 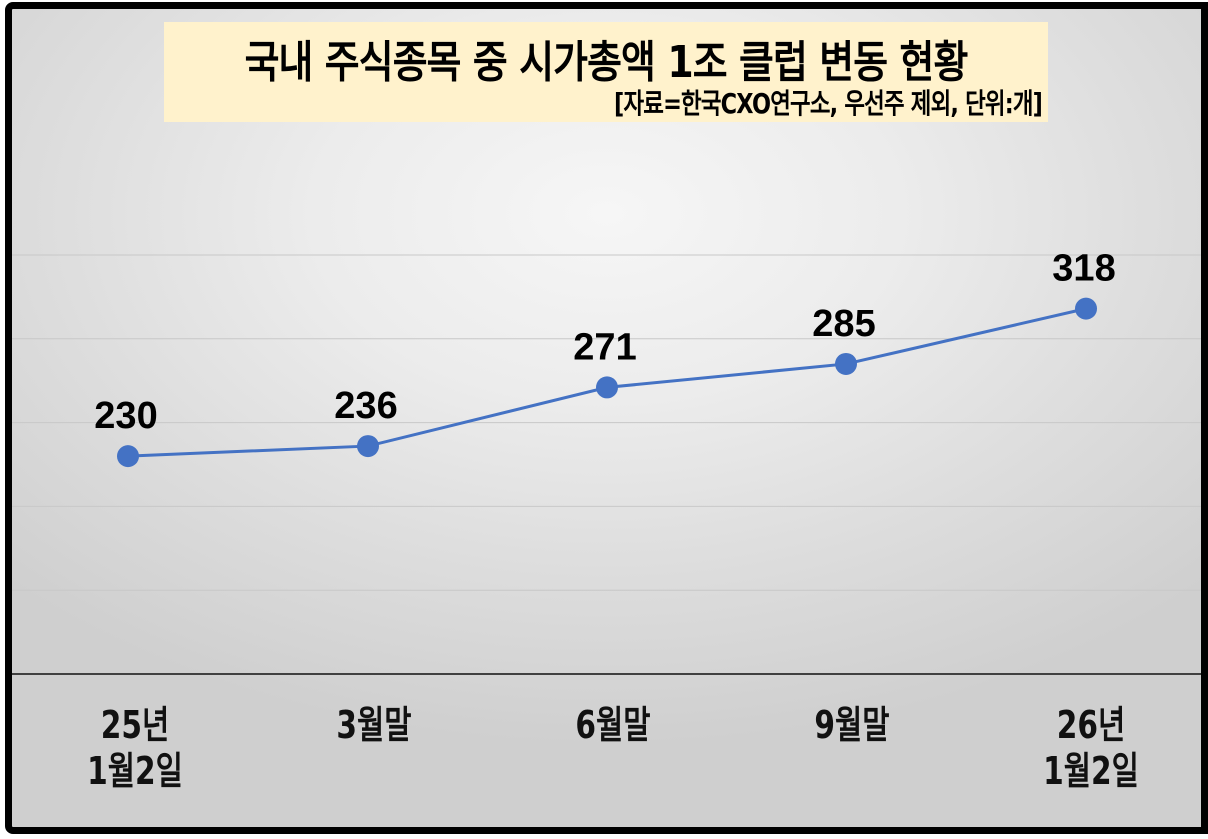 What do you see at coordinates (604, 347) in the screenshot?
I see `data-label: 271` at bounding box center [604, 347].